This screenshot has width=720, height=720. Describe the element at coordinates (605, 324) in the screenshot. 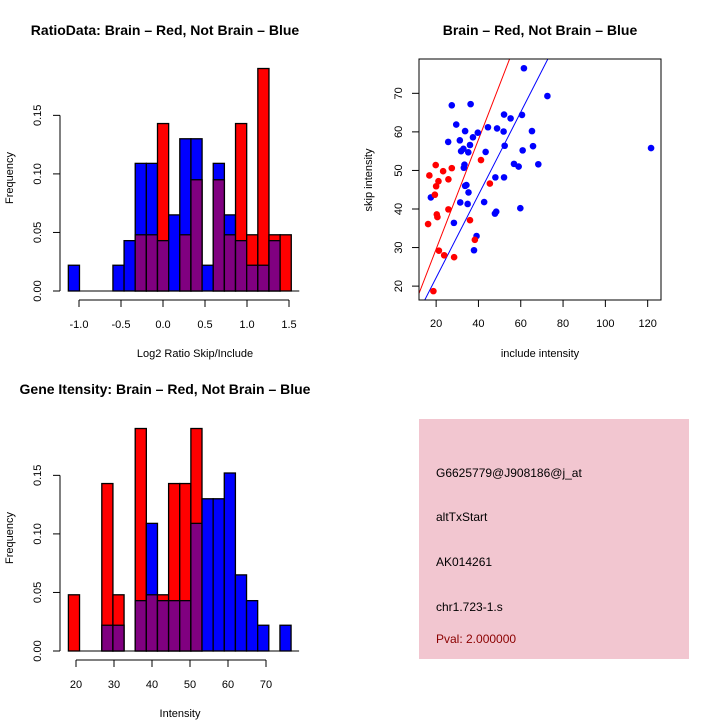

I see `x-tick-label: 100` at that location.